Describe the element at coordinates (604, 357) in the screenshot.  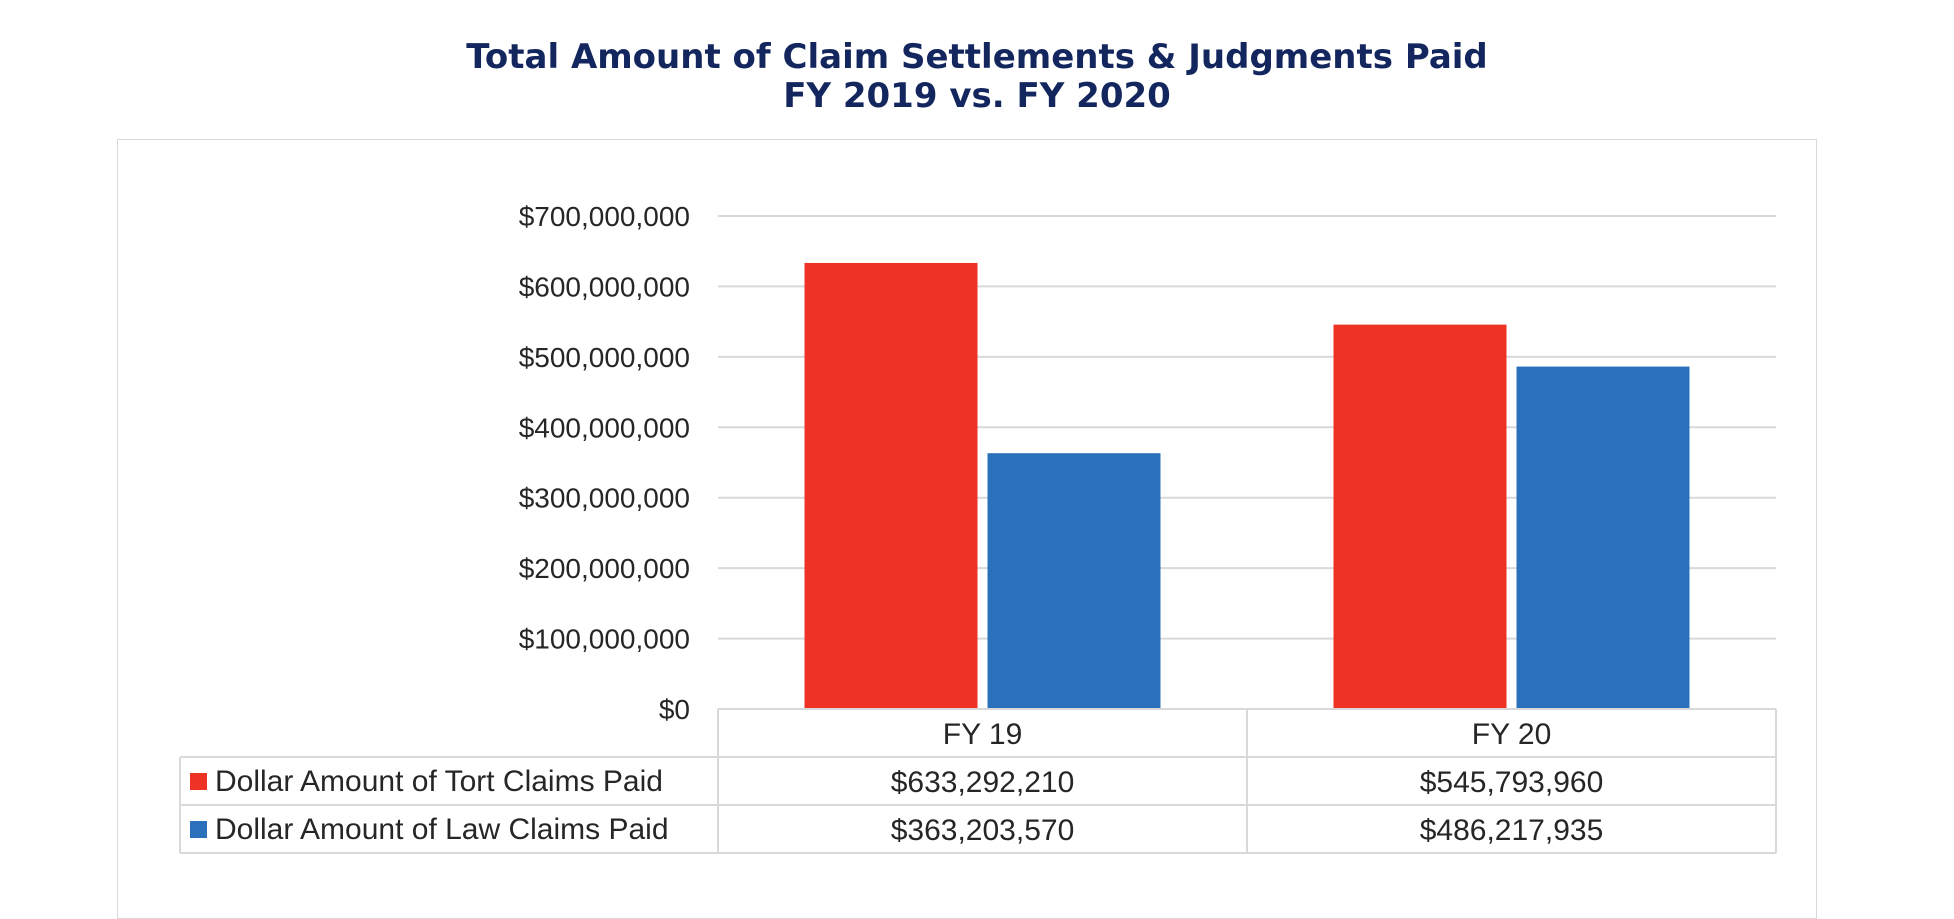
I see `y-tick-label: $500,000,000` at that location.